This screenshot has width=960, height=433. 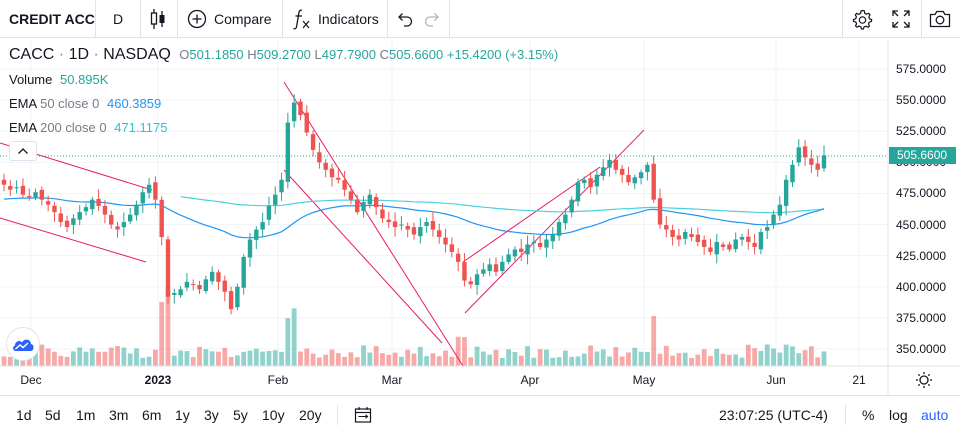 I want to click on chevron-up-icon, so click(x=23, y=151).